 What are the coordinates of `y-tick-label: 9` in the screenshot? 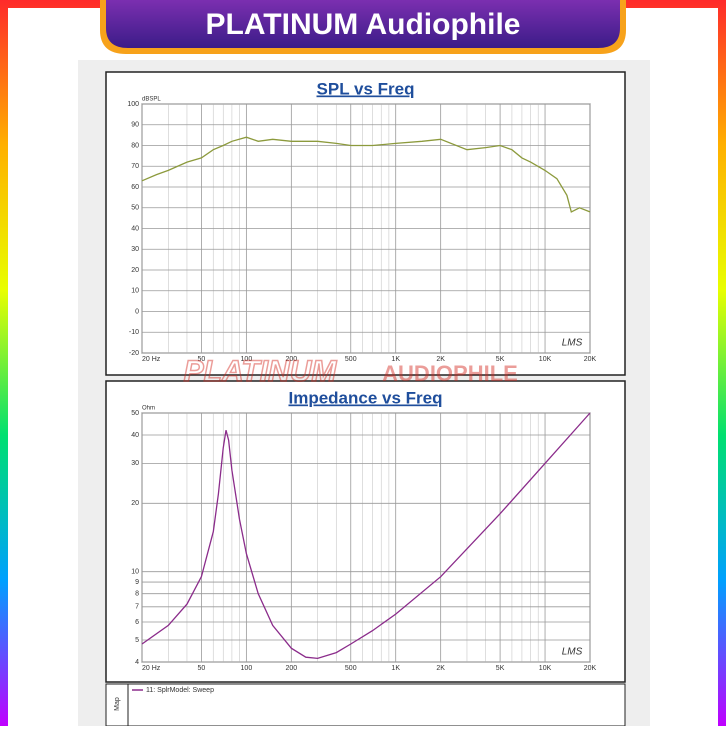 It's located at (137, 582).